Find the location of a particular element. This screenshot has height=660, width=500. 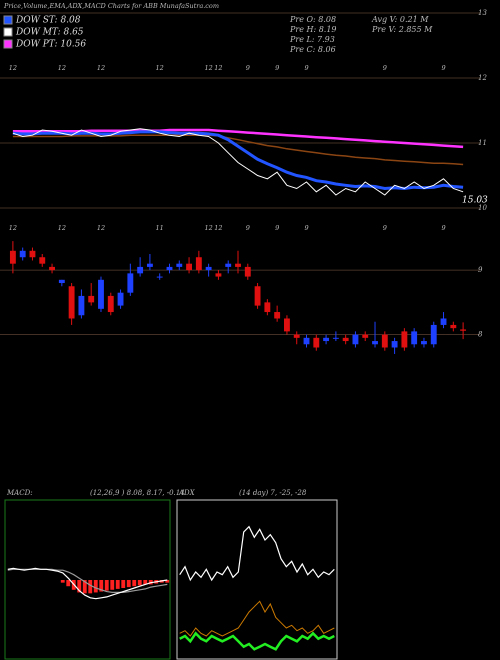

panel-subtitle: (12,26,9 ) 8.08, 8.17, -0.14 is located at coordinates (137, 493).